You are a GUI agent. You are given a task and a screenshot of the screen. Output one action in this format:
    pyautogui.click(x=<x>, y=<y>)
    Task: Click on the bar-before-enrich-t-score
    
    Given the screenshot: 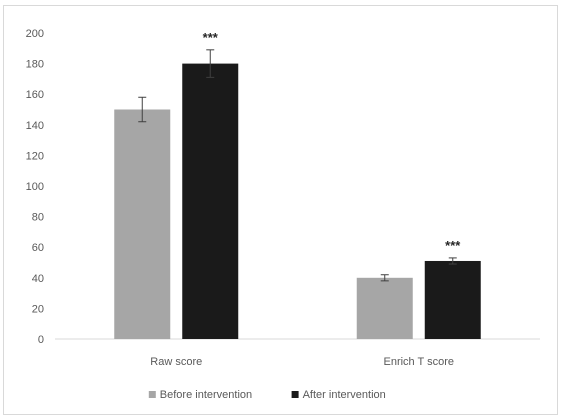 What is the action you would take?
    pyautogui.click(x=384, y=308)
    